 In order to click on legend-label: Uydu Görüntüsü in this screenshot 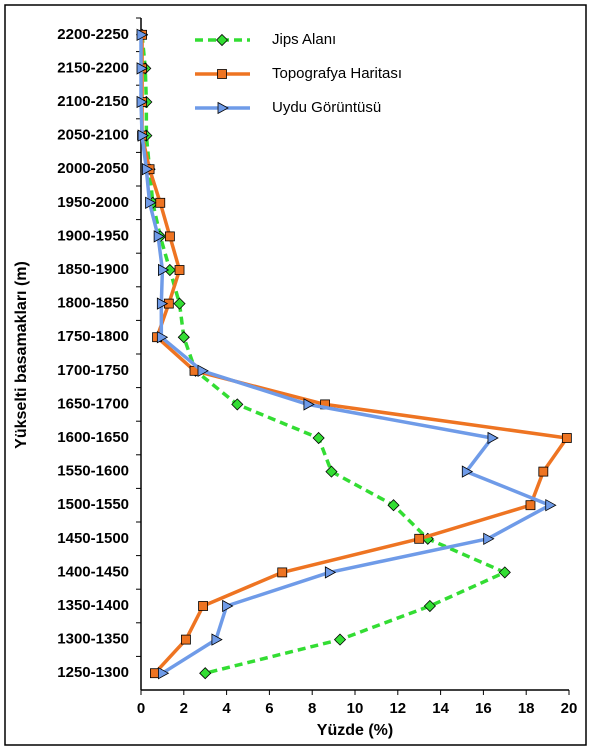, I will do `click(326, 107)`.